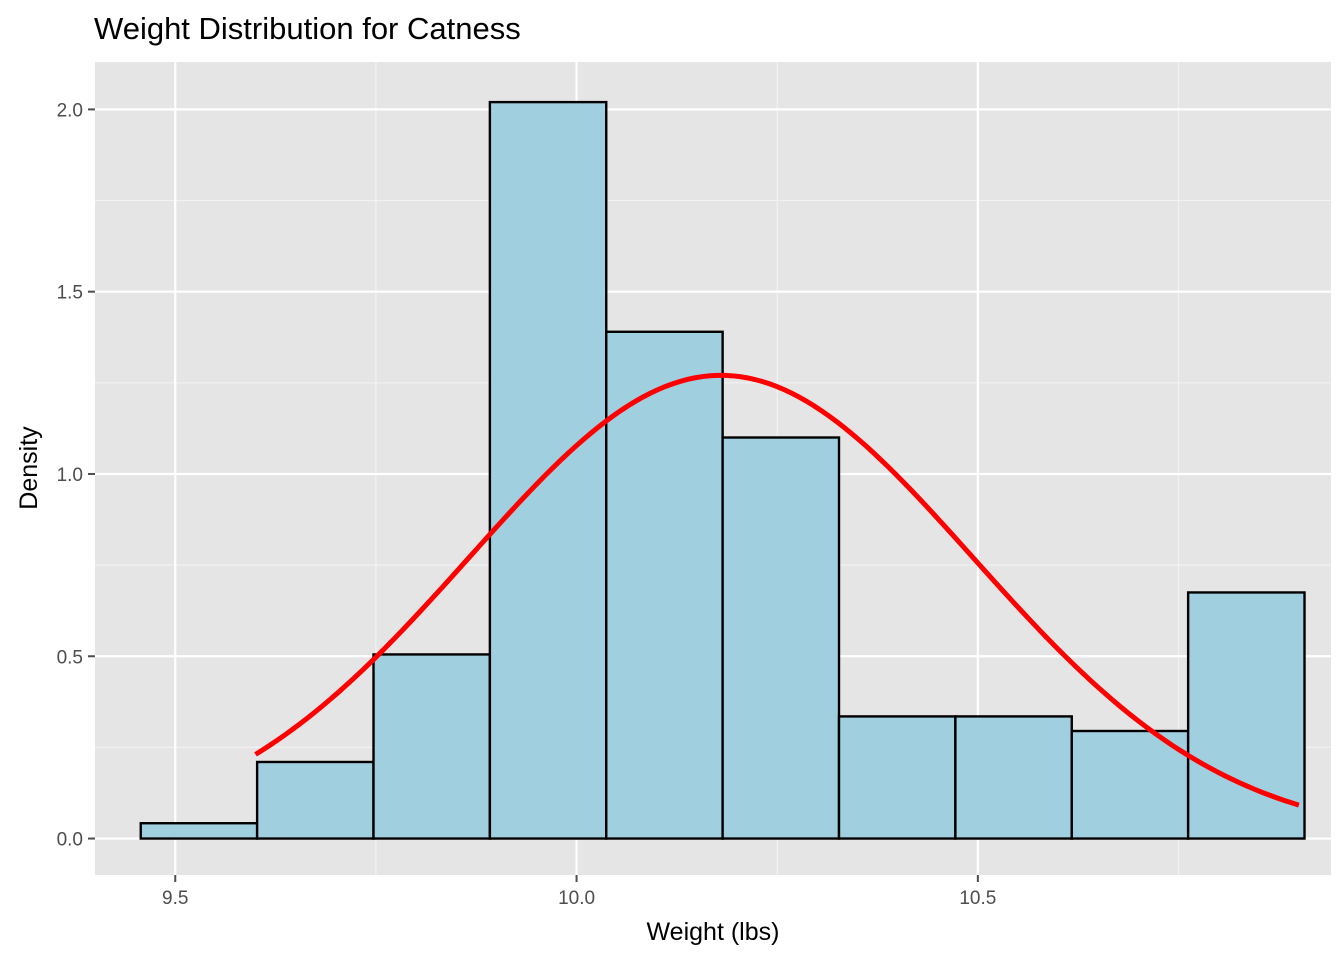 The image size is (1344, 960). What do you see at coordinates (70, 293) in the screenshot?
I see `y-tick-label: 1.5` at bounding box center [70, 293].